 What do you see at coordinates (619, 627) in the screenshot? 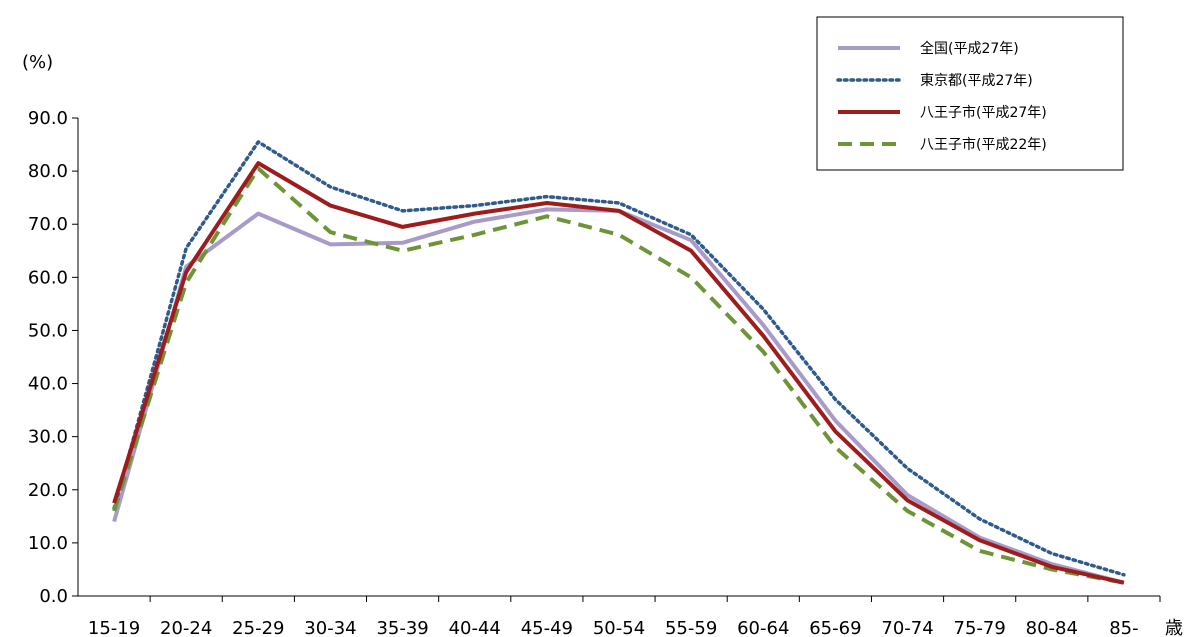
I see `x-tick-label: 50-54` at bounding box center [619, 627].